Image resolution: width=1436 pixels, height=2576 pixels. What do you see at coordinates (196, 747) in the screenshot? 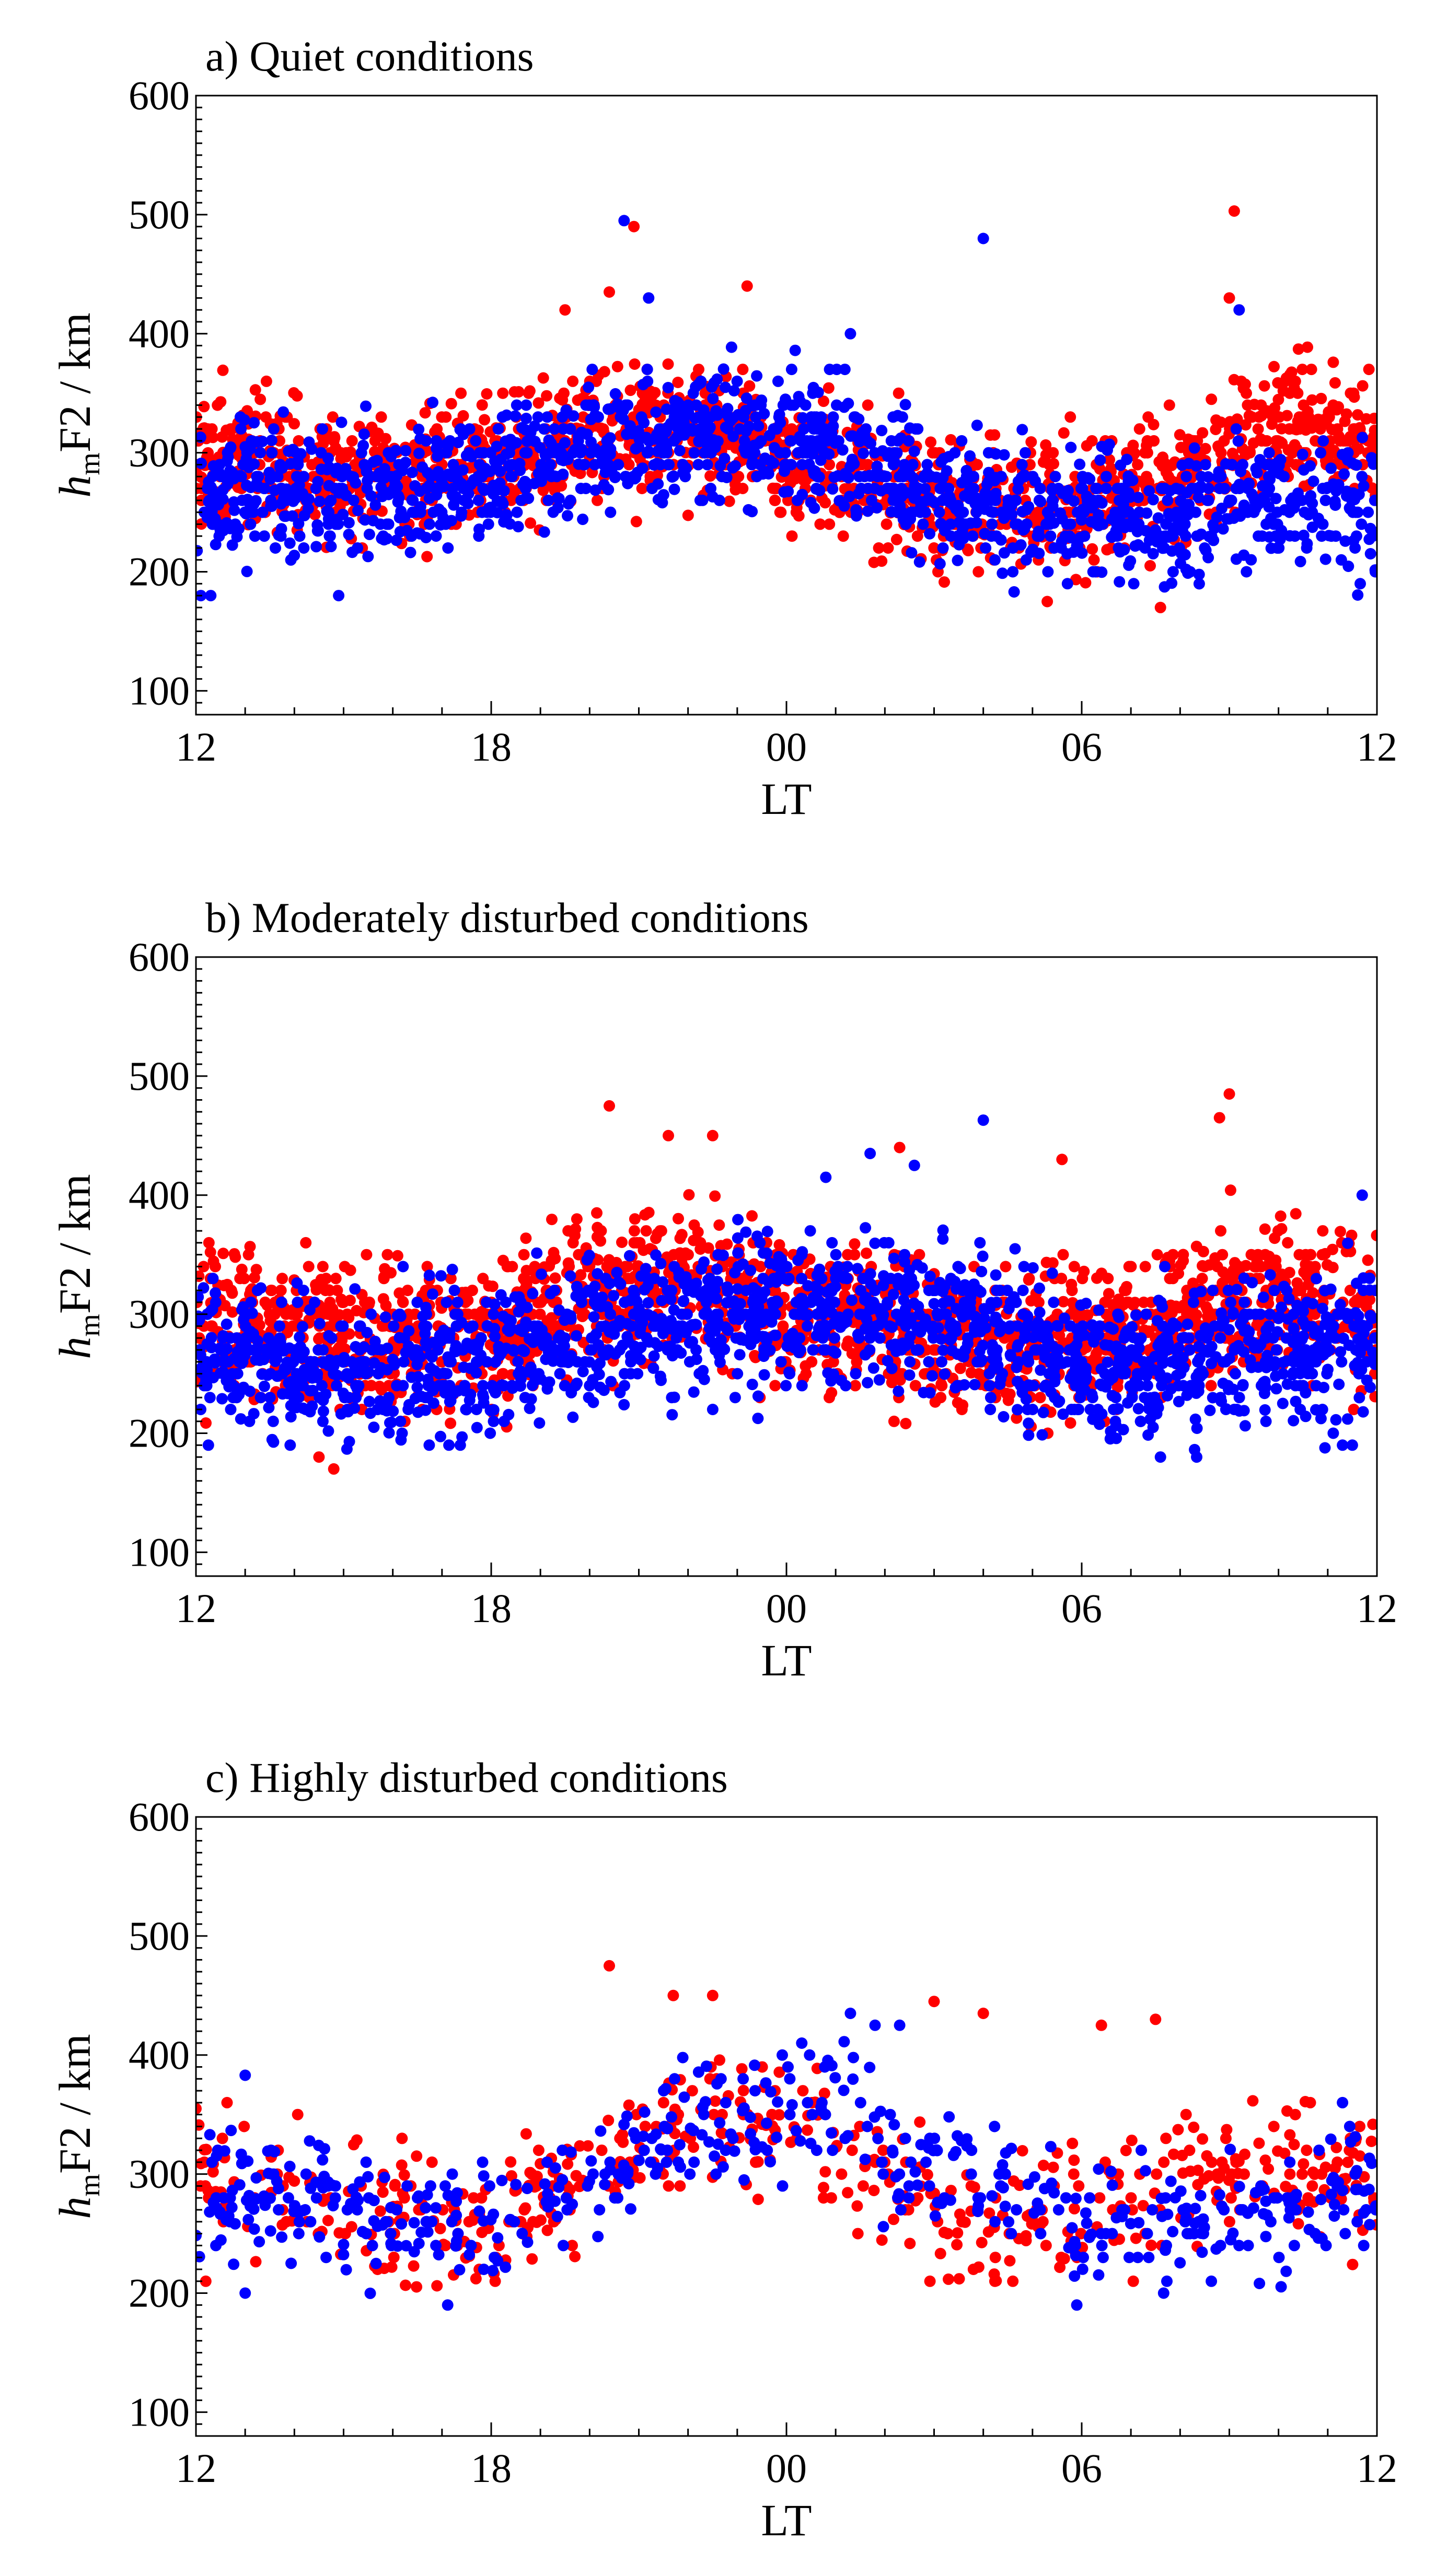
I see `x-tick-label: 12` at bounding box center [196, 747].